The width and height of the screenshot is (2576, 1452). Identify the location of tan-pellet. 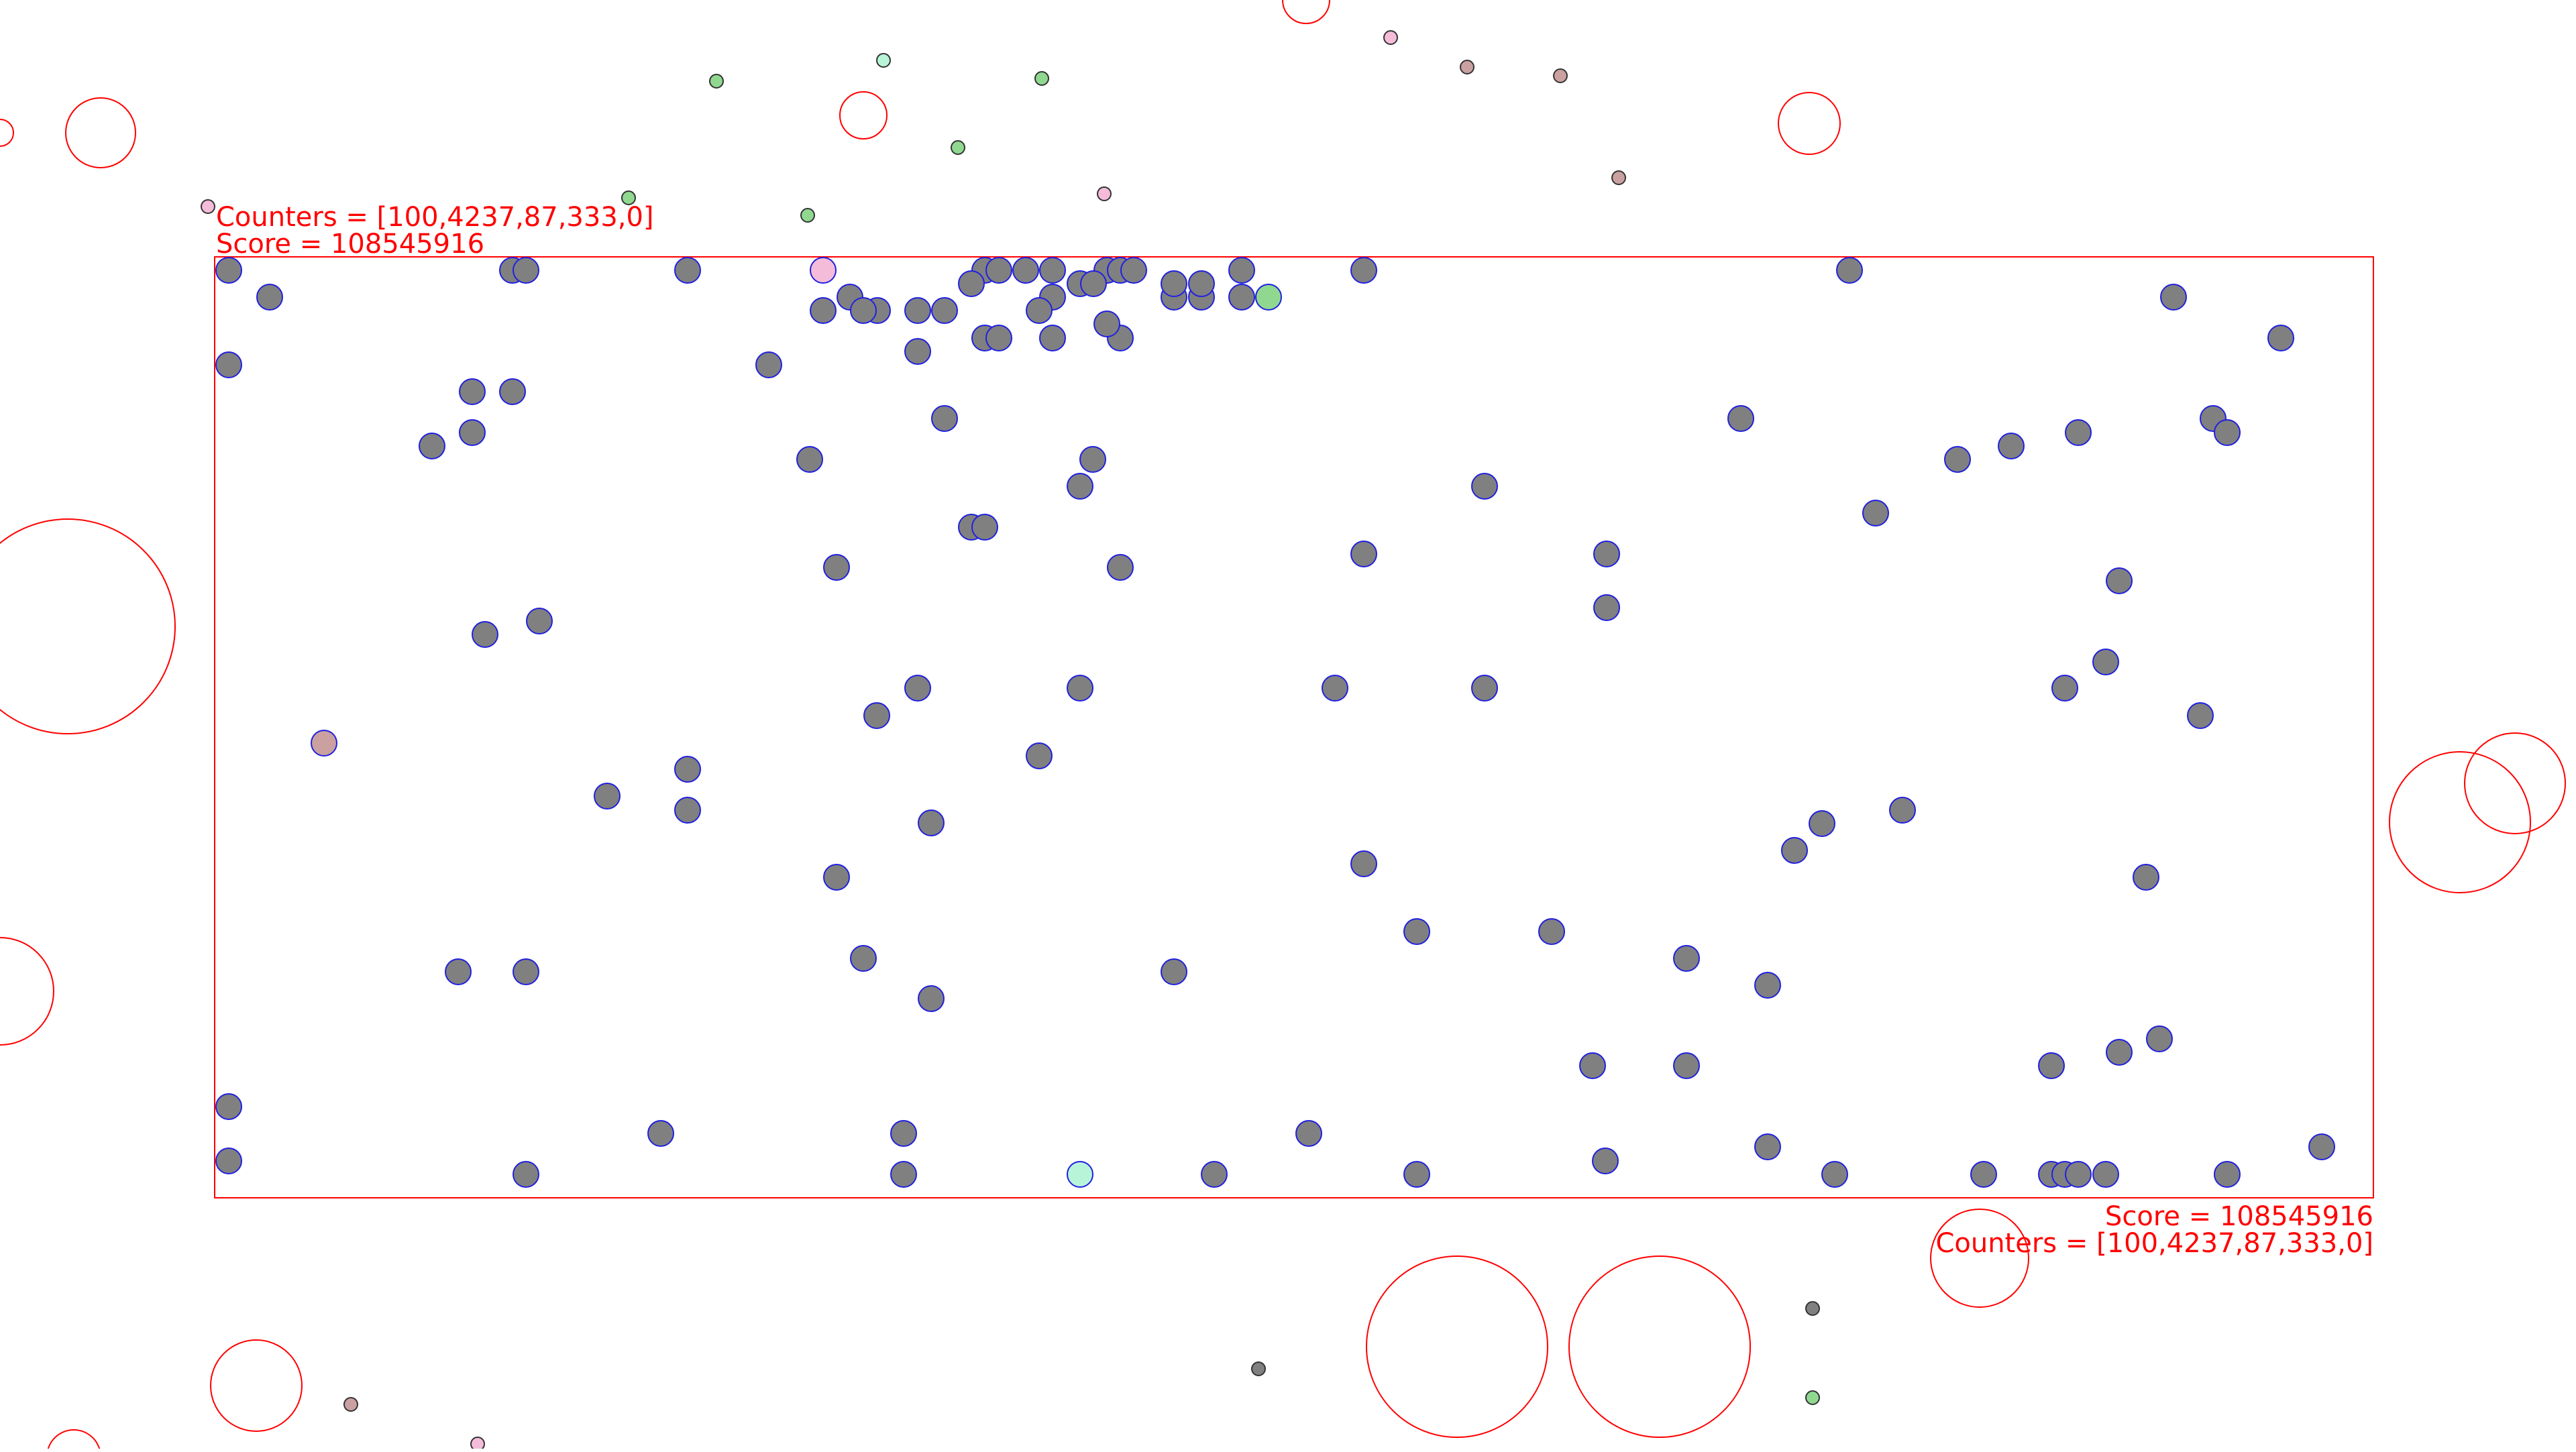
(324, 743).